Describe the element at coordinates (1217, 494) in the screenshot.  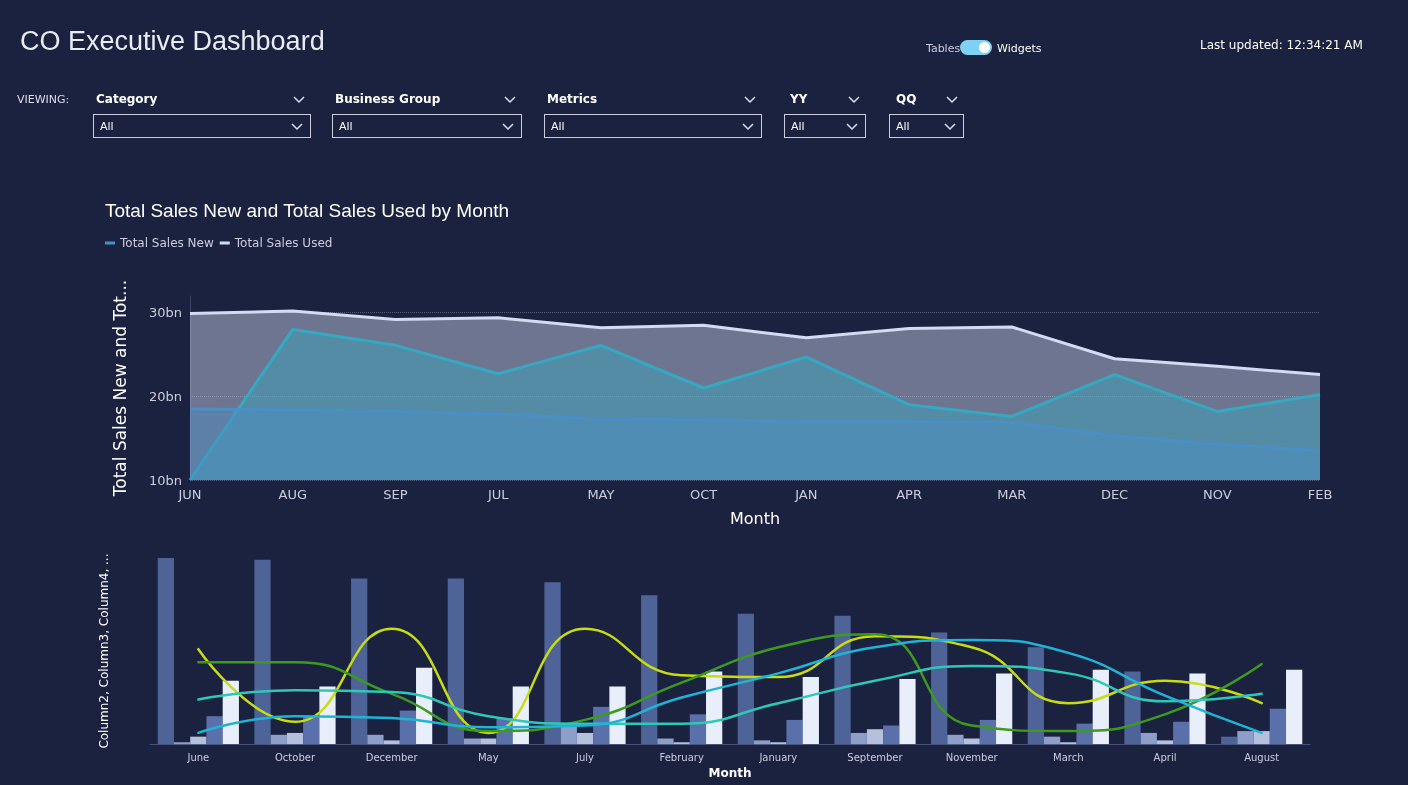
I see `x-tick-label: NOV` at that location.